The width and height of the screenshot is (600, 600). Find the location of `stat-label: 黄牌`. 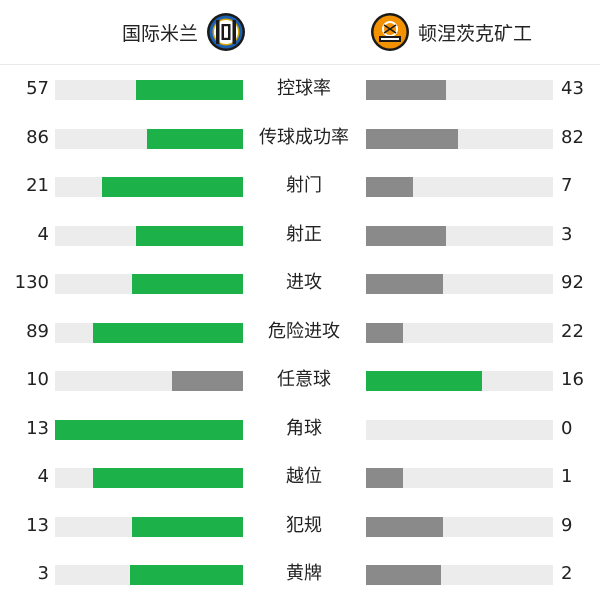

stat-label: 黄牌 is located at coordinates (304, 573).